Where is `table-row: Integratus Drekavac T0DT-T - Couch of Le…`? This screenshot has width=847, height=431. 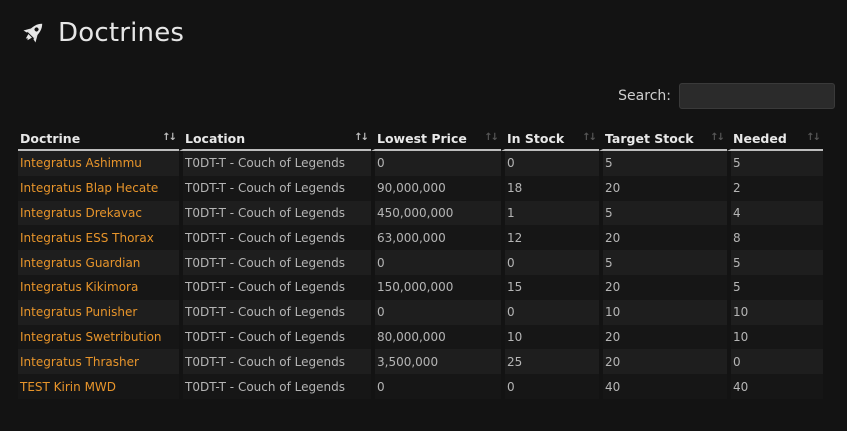 table-row: Integratus Drekavac T0DT-T - Couch of Le… is located at coordinates (420, 213).